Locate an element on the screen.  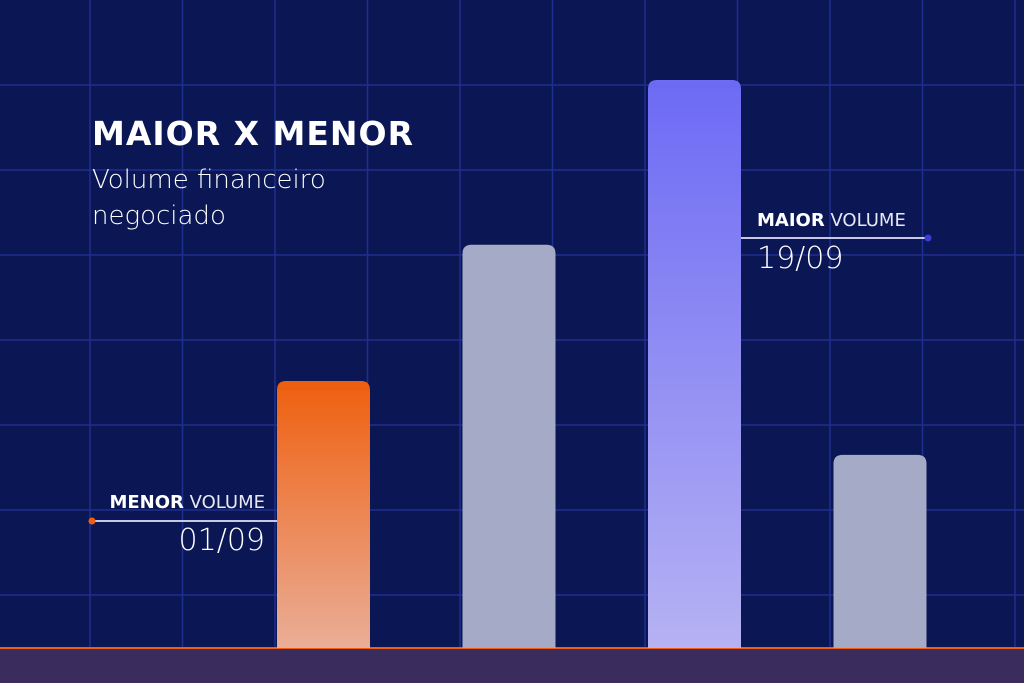
maior-dot is located at coordinates (928, 238).